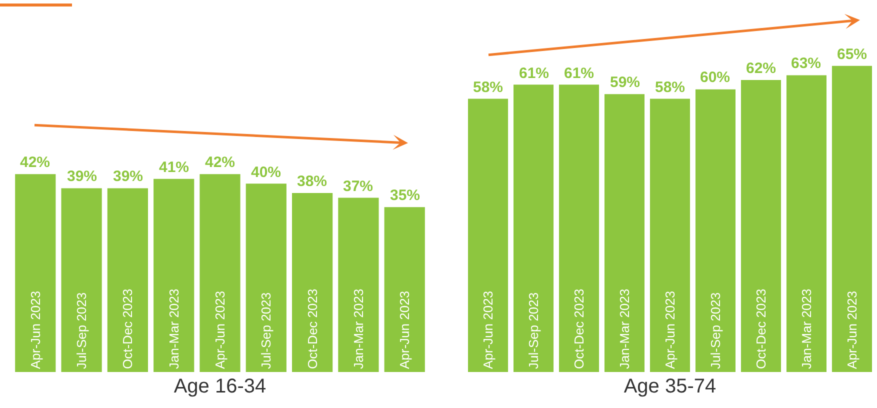  Describe the element at coordinates (266, 172) in the screenshot. I see `data-label: 40%` at that location.